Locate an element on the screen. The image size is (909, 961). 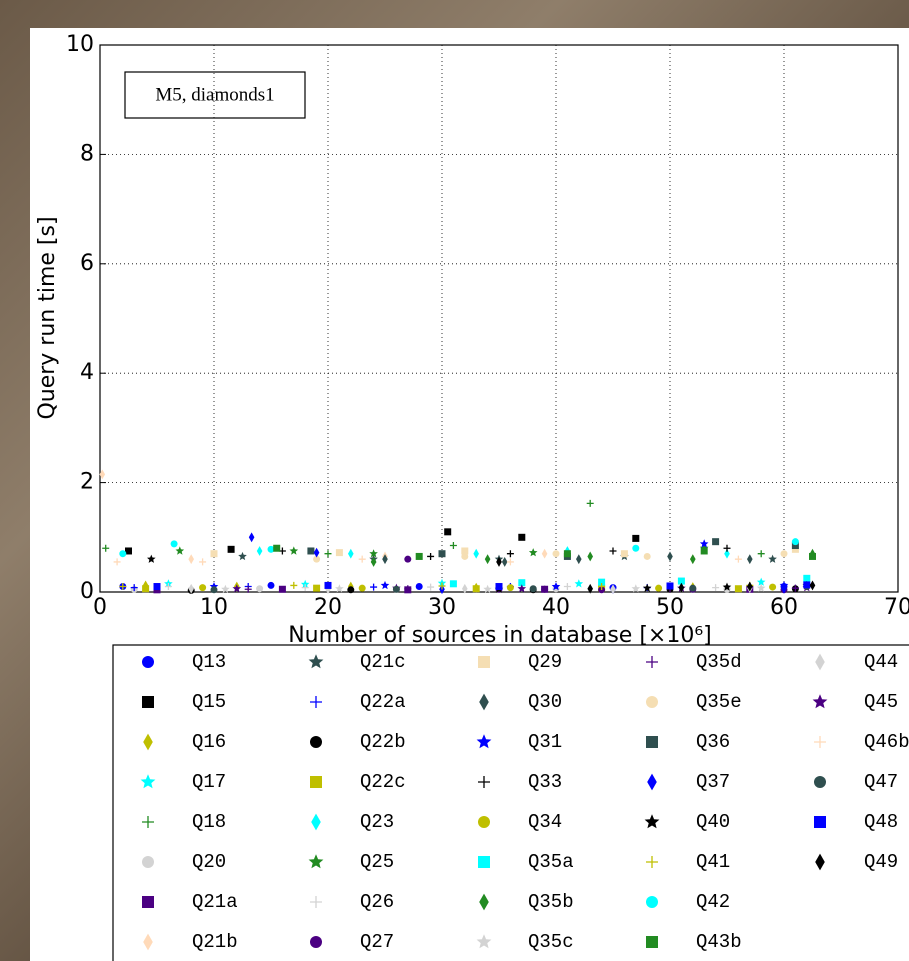
legend-label: Q35d is located at coordinates (719, 662).